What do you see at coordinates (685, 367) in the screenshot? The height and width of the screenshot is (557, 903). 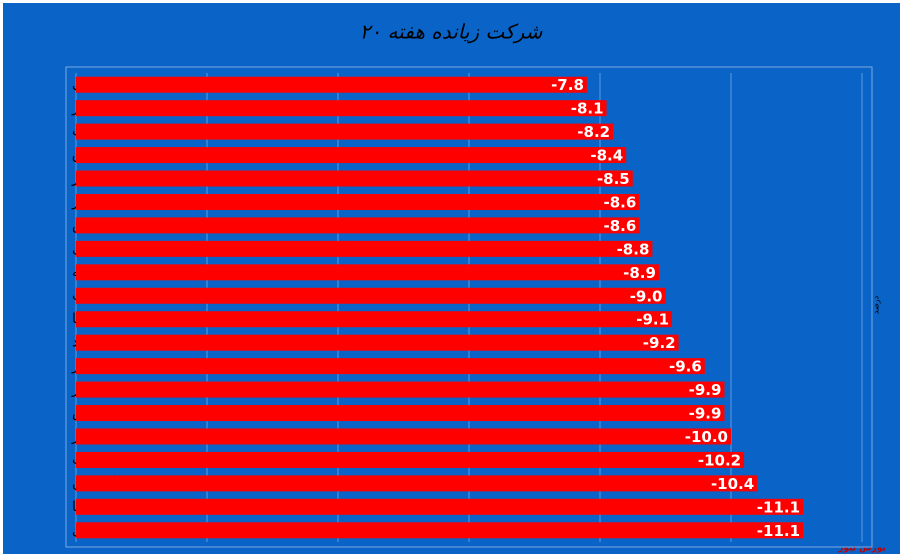 I see `value-label: -9.6` at bounding box center [685, 367].